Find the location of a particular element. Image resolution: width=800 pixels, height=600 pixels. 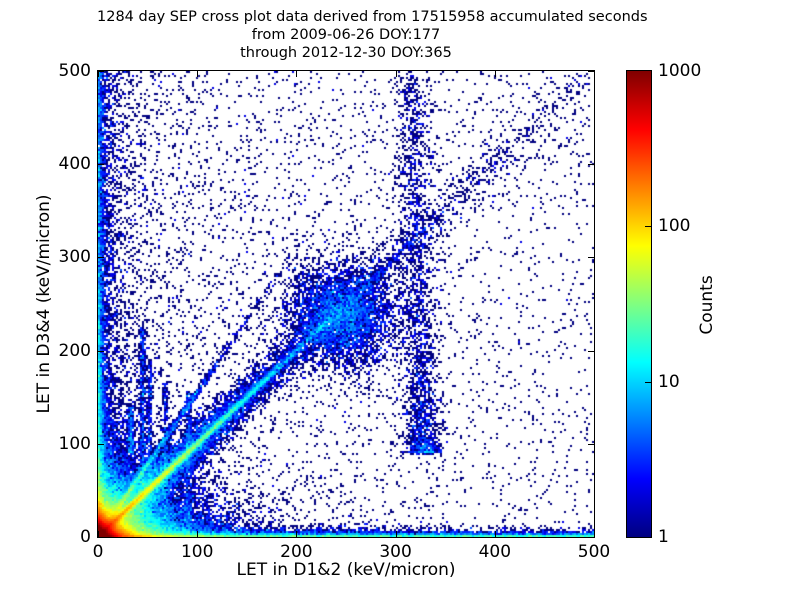

y-tick-label: 400 is located at coordinates (74, 164).